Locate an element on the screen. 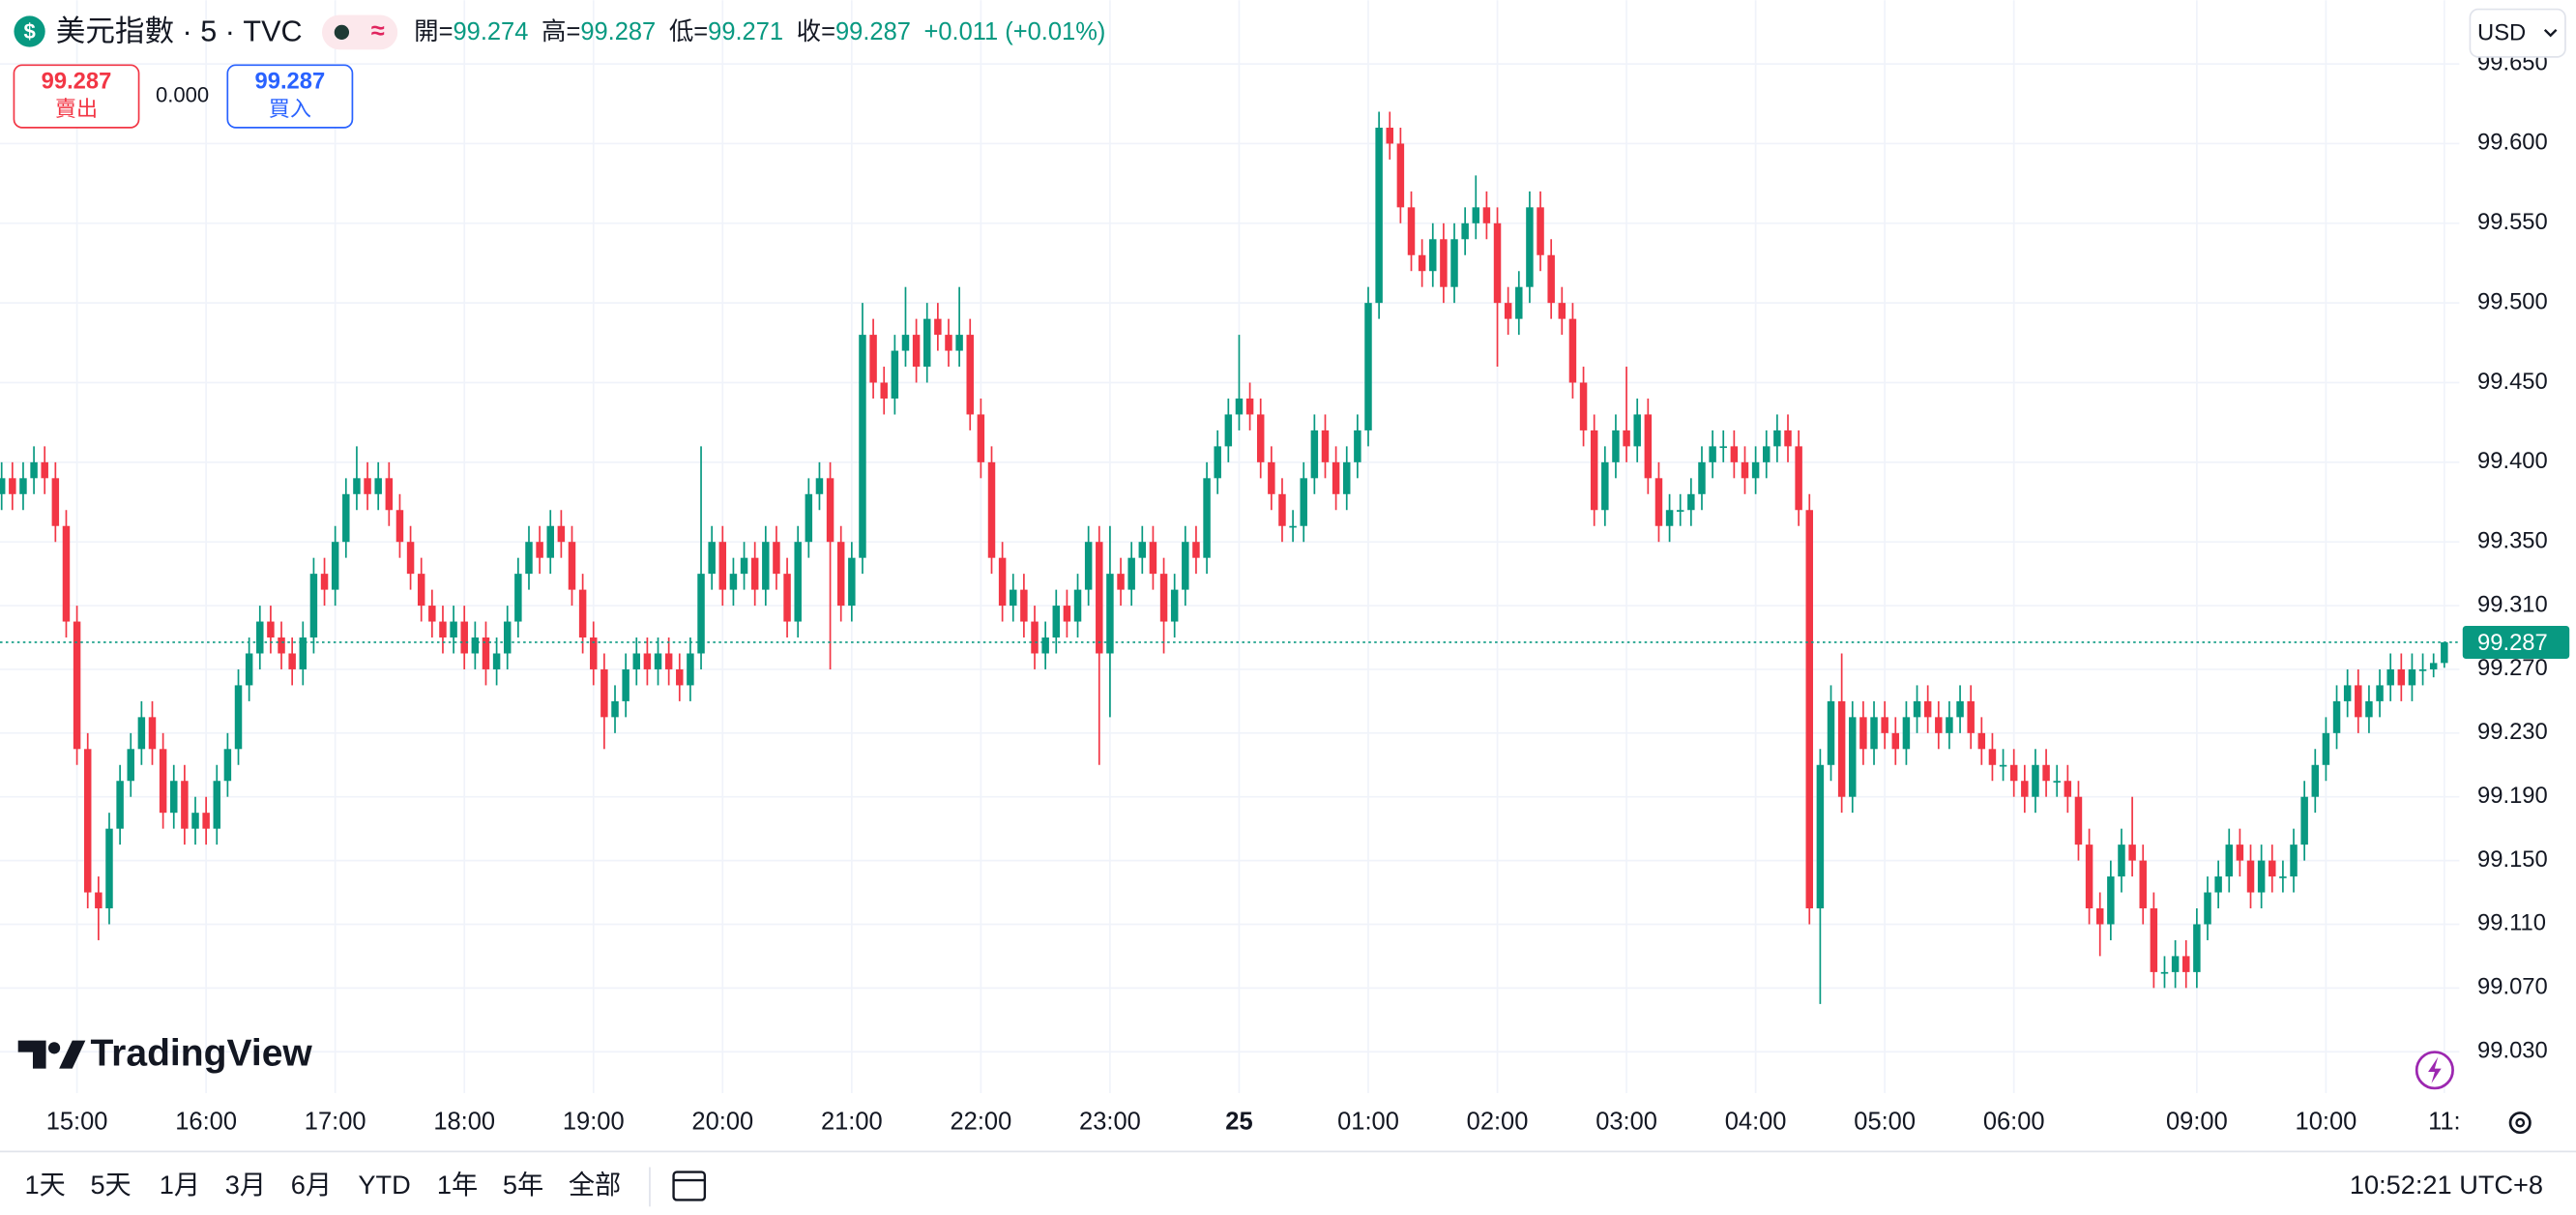 This screenshot has width=2576, height=1215. market-status-dot is located at coordinates (342, 32).